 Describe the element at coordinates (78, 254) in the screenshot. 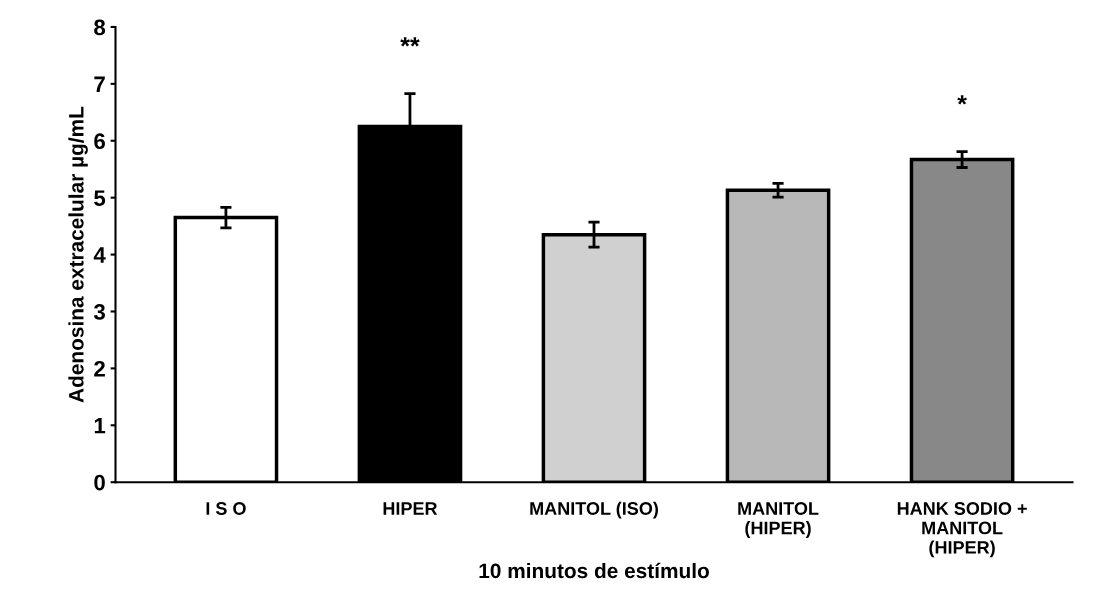

I see `y-axis-title: Adenosina extracelular µg/mL` at that location.